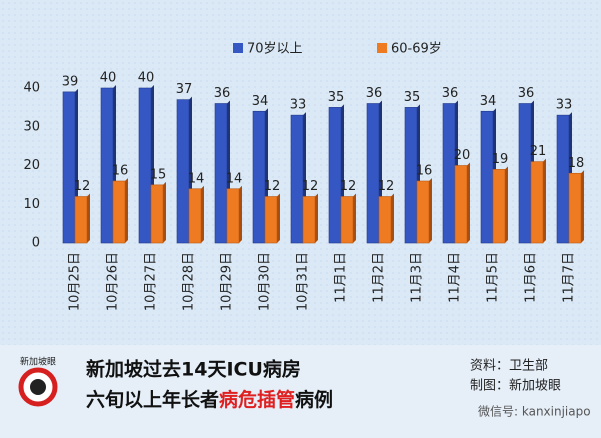 Image resolution: width=601 pixels, height=438 pixels. What do you see at coordinates (152, 399) in the screenshot?
I see `subtitle-part: 六旬以上年长者` at bounding box center [152, 399].